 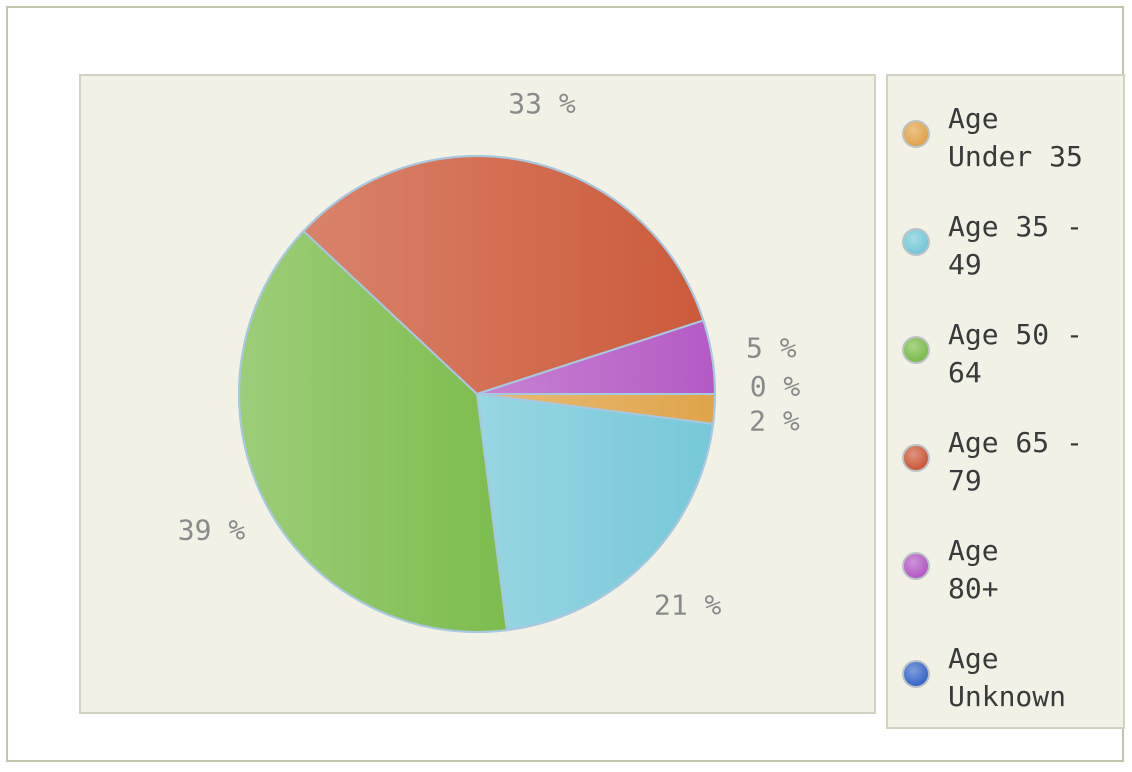 I want to click on legend-label-line: Under 35, so click(x=1015, y=156).